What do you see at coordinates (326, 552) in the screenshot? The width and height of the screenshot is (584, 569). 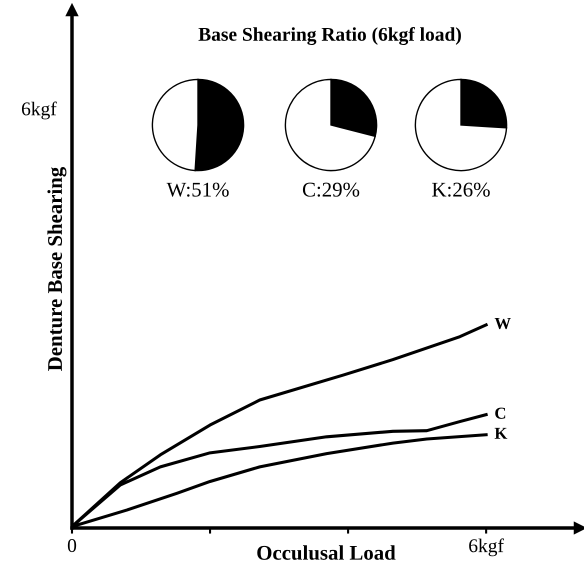 I see `x-axis-title: Occulusal Load` at bounding box center [326, 552].